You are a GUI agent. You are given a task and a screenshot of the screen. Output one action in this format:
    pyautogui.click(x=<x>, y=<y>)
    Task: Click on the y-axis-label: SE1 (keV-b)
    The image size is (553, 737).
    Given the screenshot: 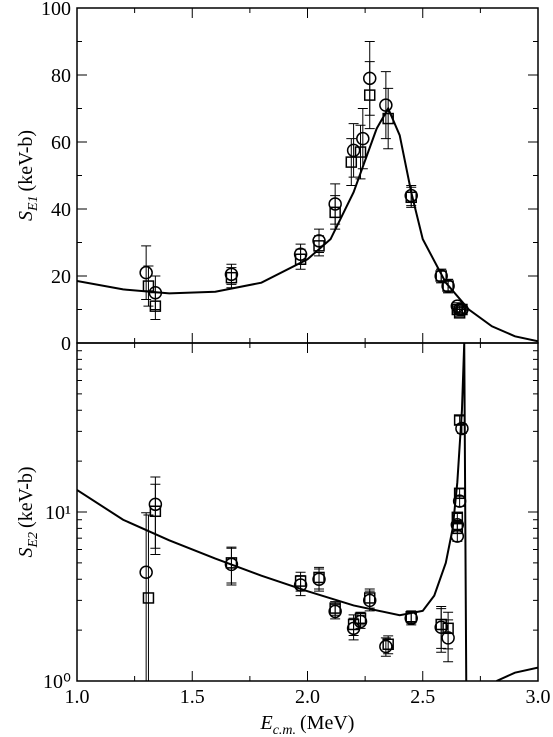 What is the action you would take?
    pyautogui.click(x=28, y=175)
    